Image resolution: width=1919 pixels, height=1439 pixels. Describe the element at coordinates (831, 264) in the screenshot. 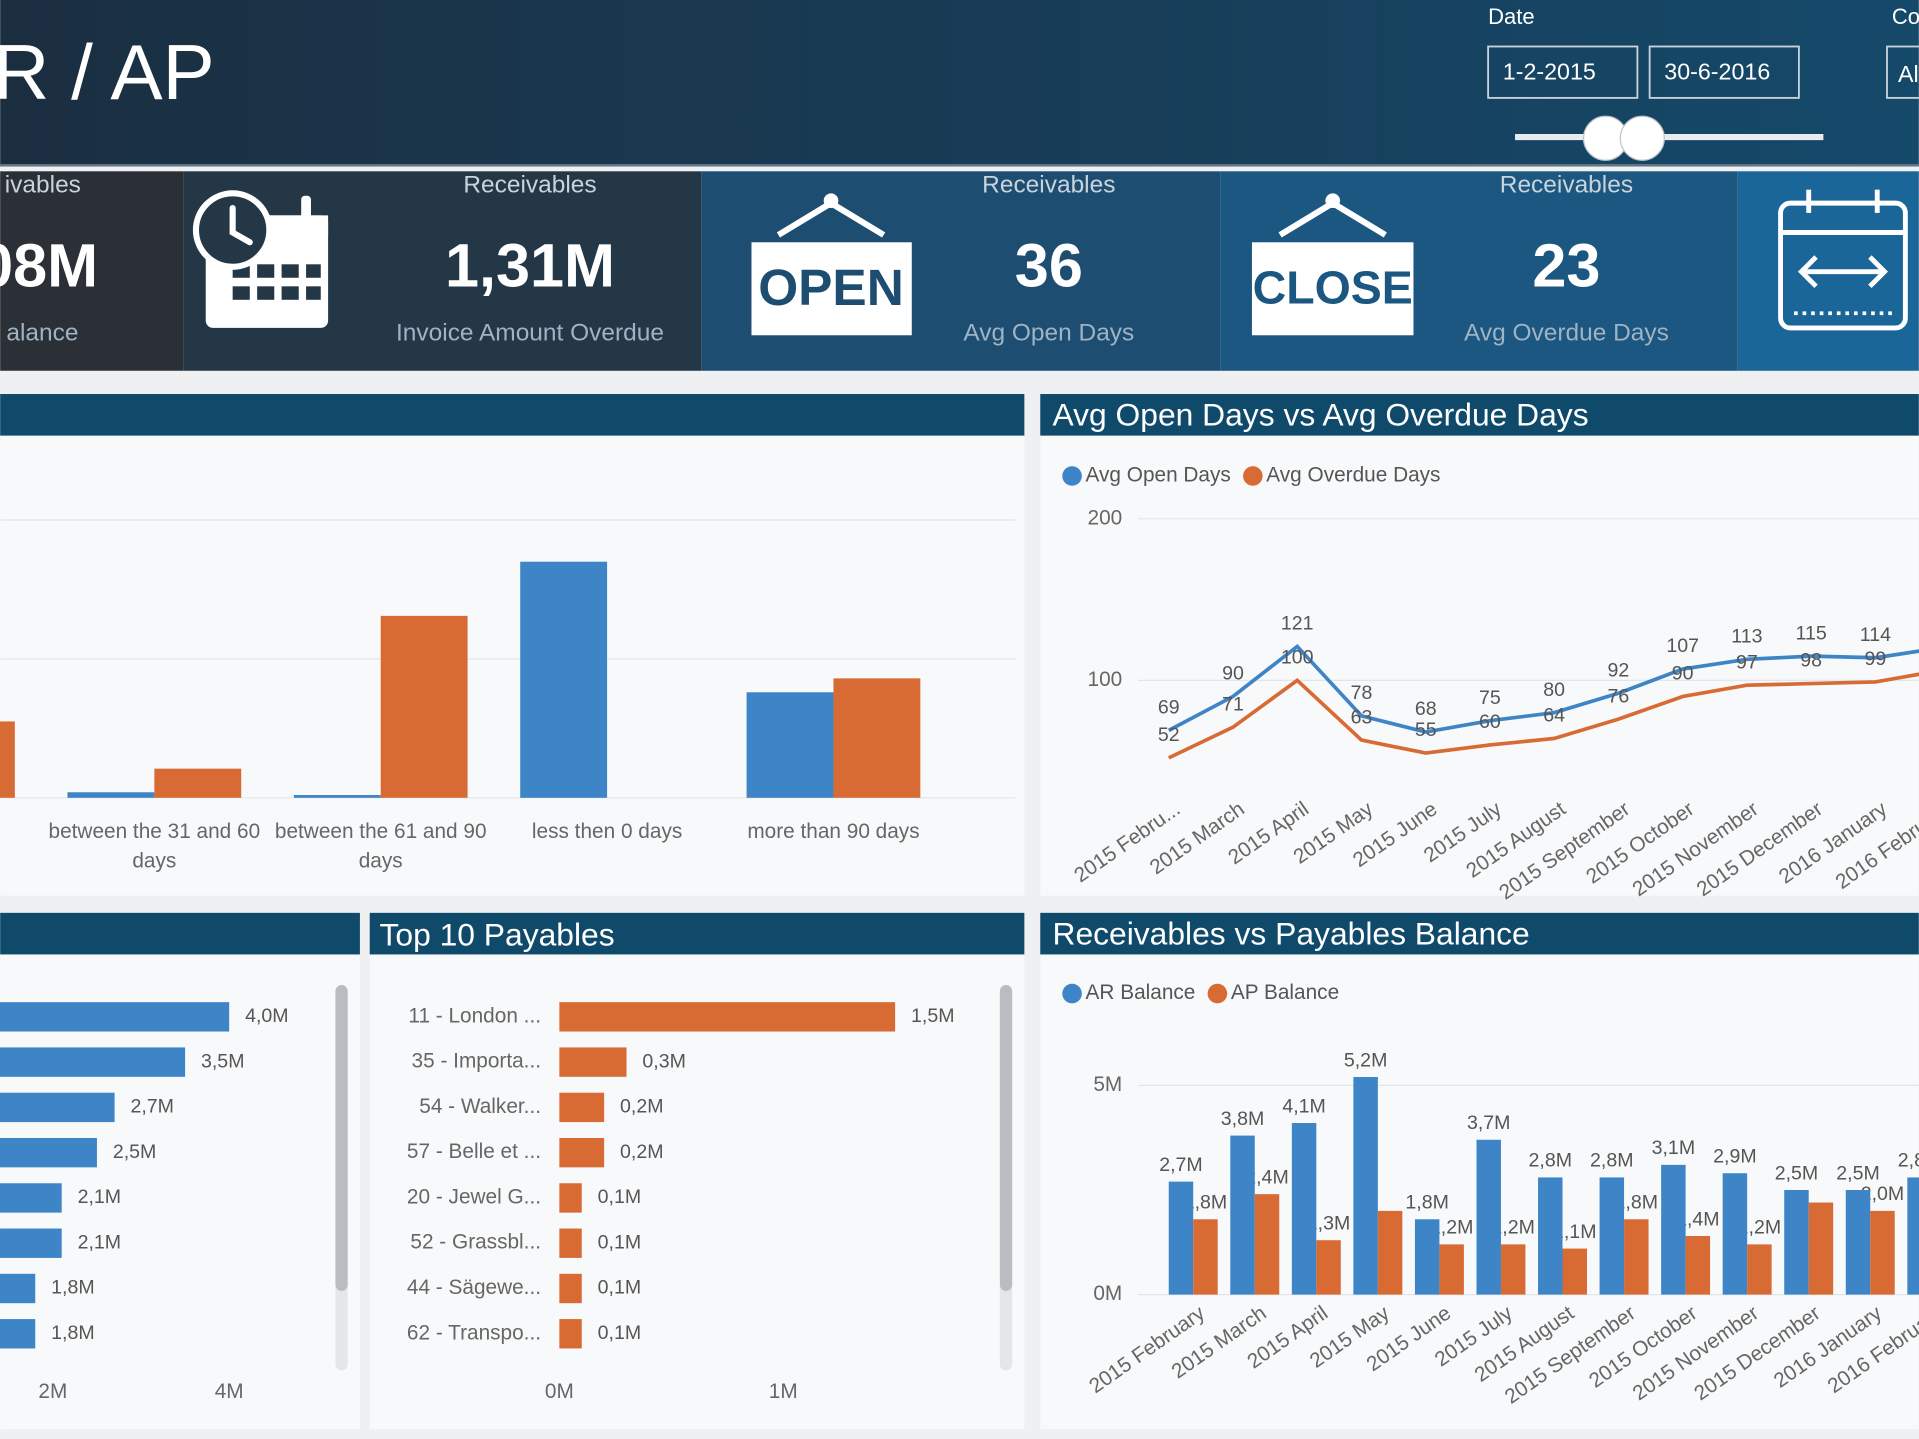

I see `open-sign-icon: OPEN` at that location.